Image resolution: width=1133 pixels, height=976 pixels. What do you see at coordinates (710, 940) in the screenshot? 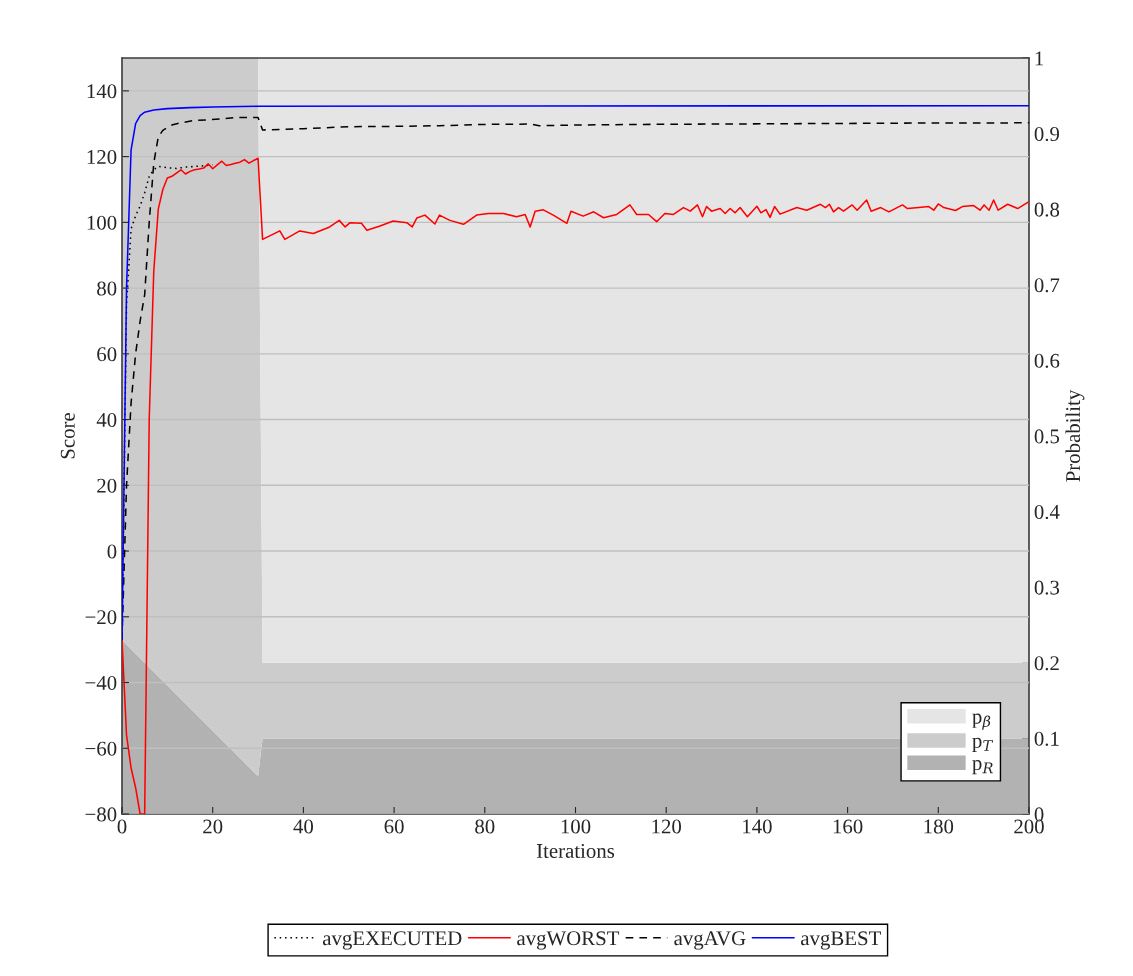
I see `legend-label: avgAVG` at bounding box center [710, 940].